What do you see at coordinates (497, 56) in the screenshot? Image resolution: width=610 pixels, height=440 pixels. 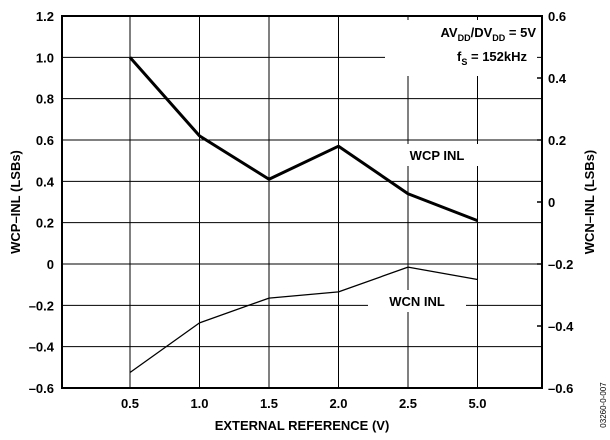 I see `cond2-tail: = 152kHz` at bounding box center [497, 56].